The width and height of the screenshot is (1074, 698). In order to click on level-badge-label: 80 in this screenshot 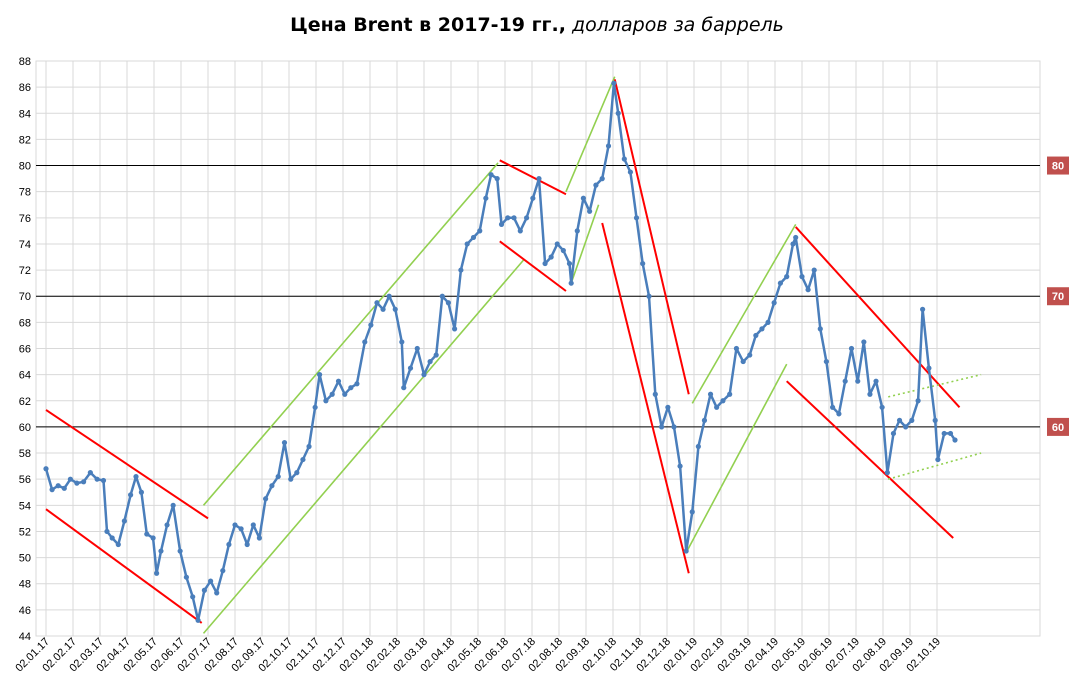, I will do `click(1058, 167)`.